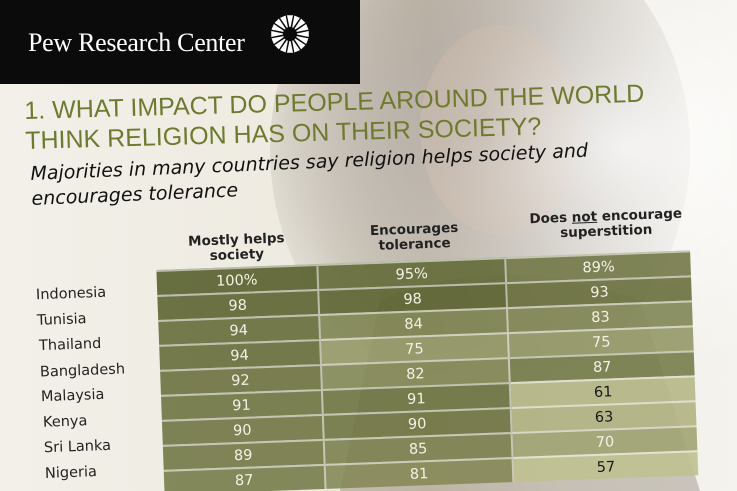 The image size is (737, 491). What do you see at coordinates (606, 224) in the screenshot?
I see `column-header: Does not encourage superstition` at bounding box center [606, 224].